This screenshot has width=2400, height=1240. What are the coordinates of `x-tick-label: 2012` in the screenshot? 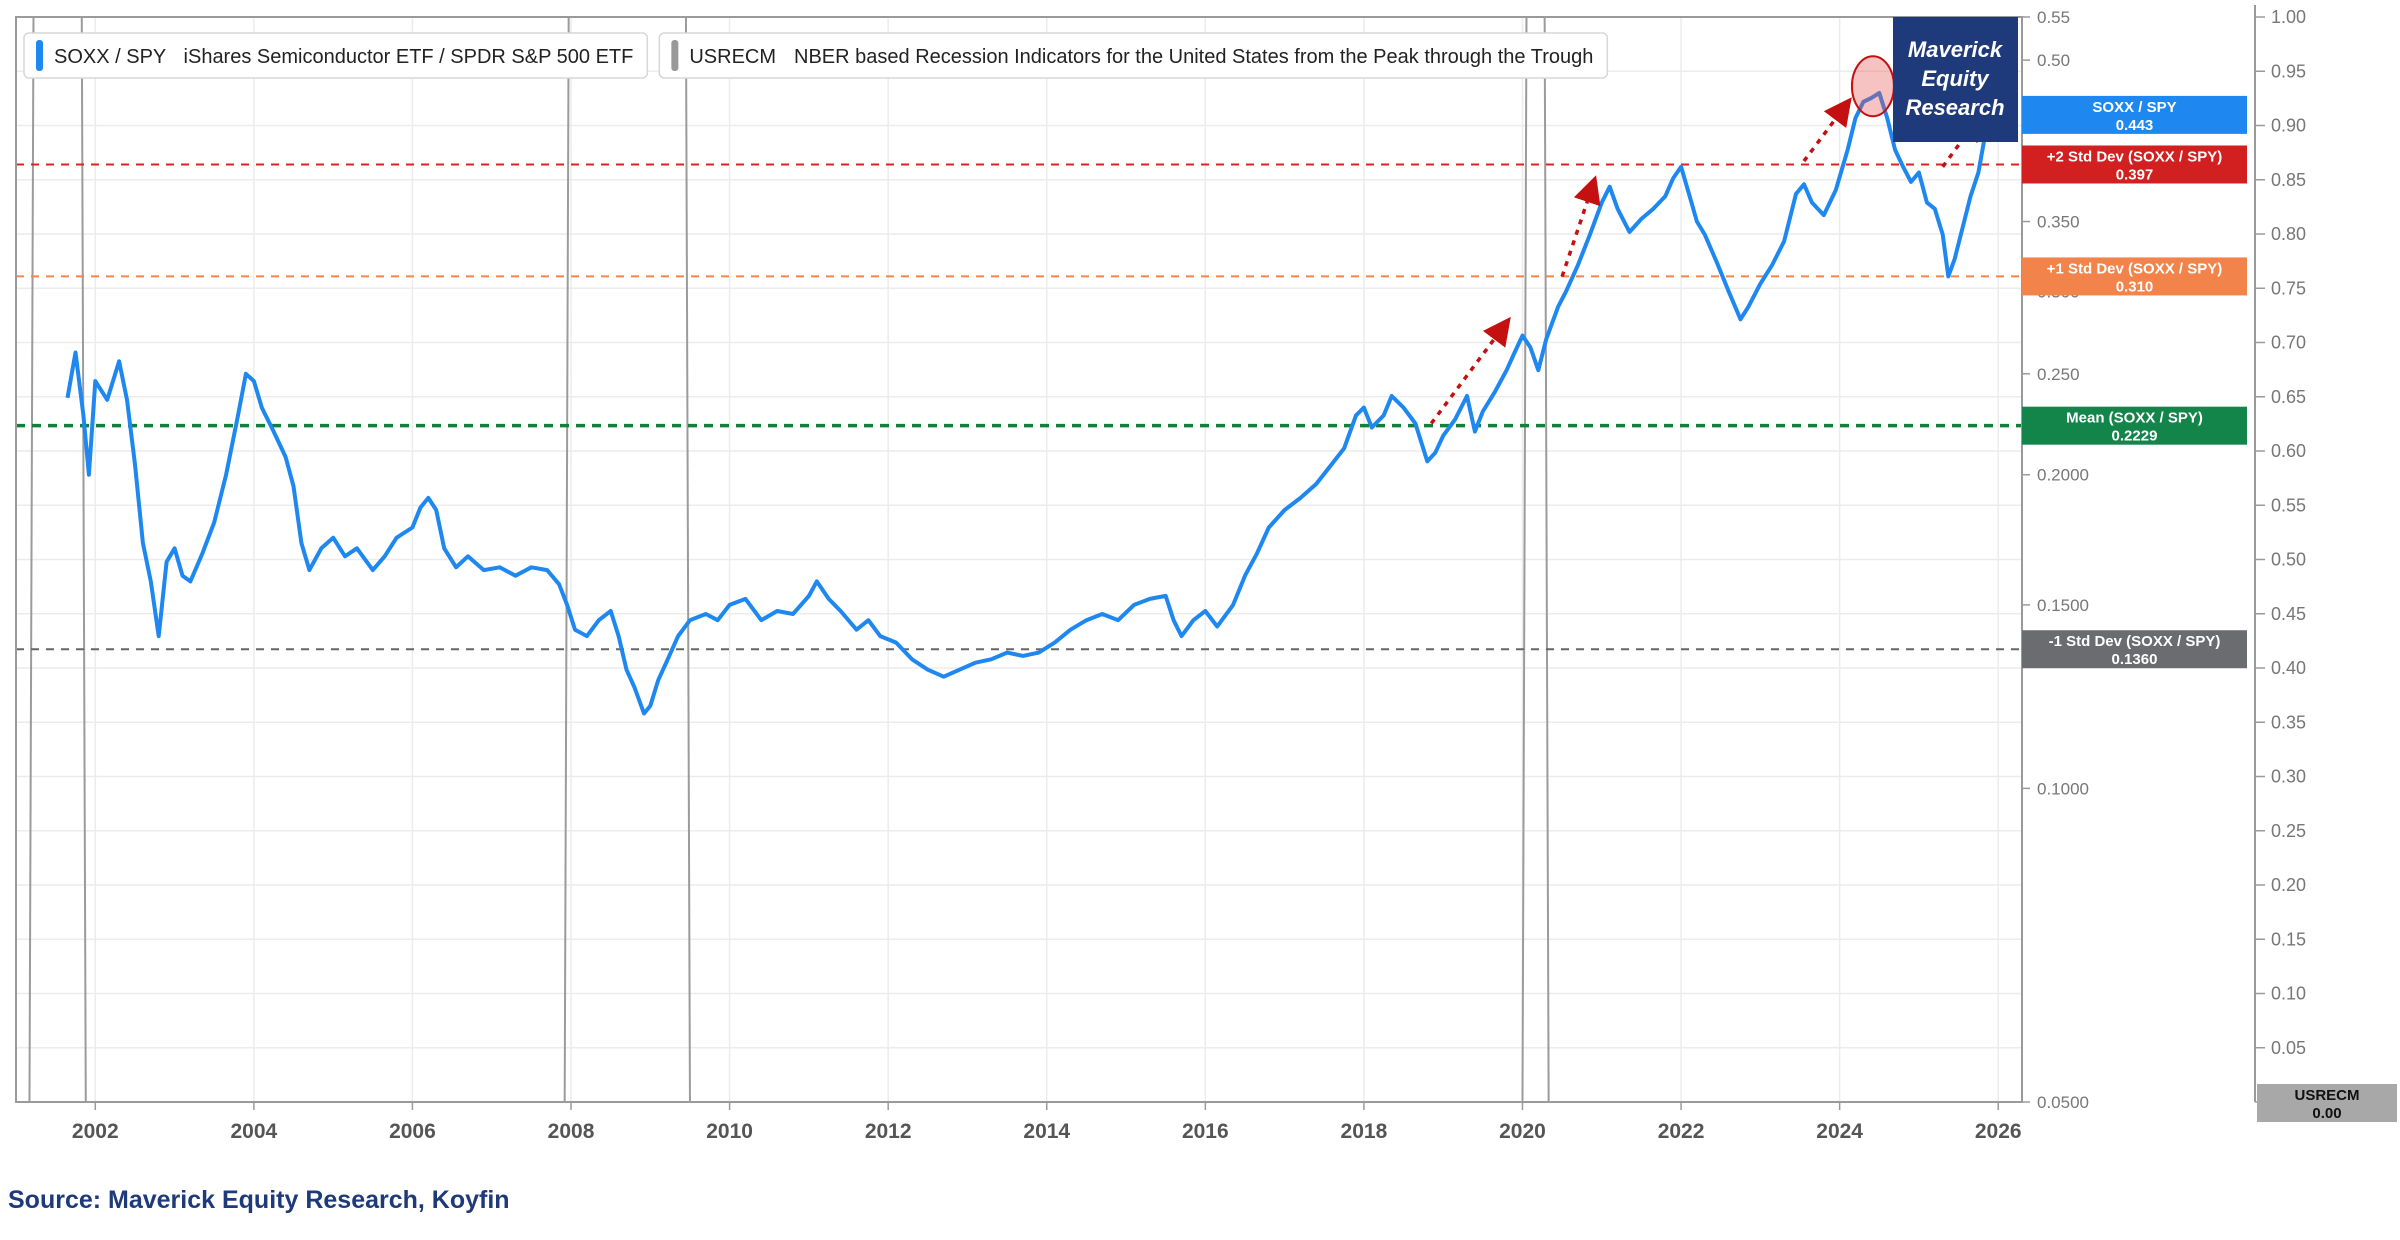 It's located at (888, 1131).